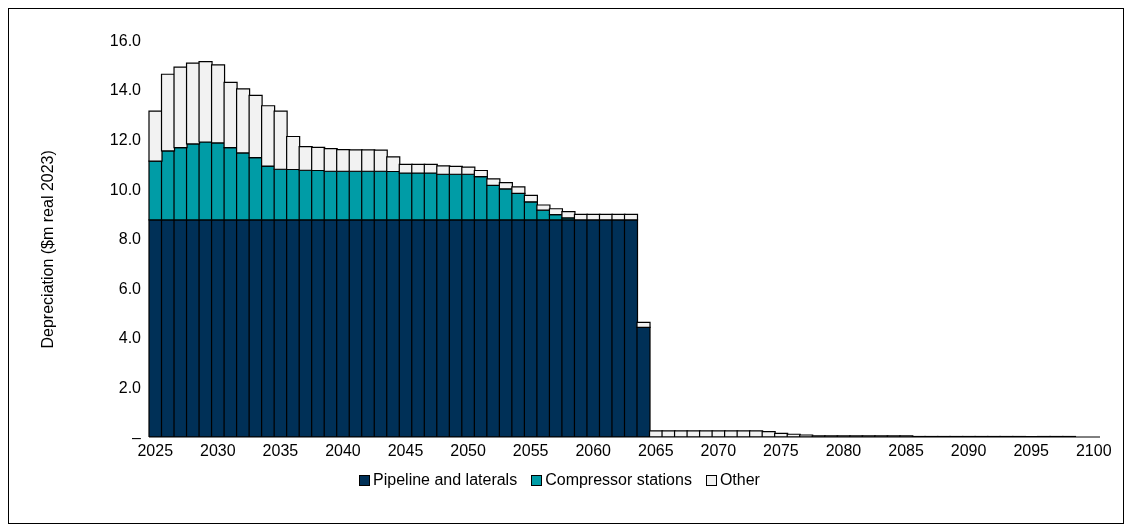 This screenshot has width=1132, height=532. What do you see at coordinates (906, 451) in the screenshot?
I see `x-tick-label: 2085` at bounding box center [906, 451].